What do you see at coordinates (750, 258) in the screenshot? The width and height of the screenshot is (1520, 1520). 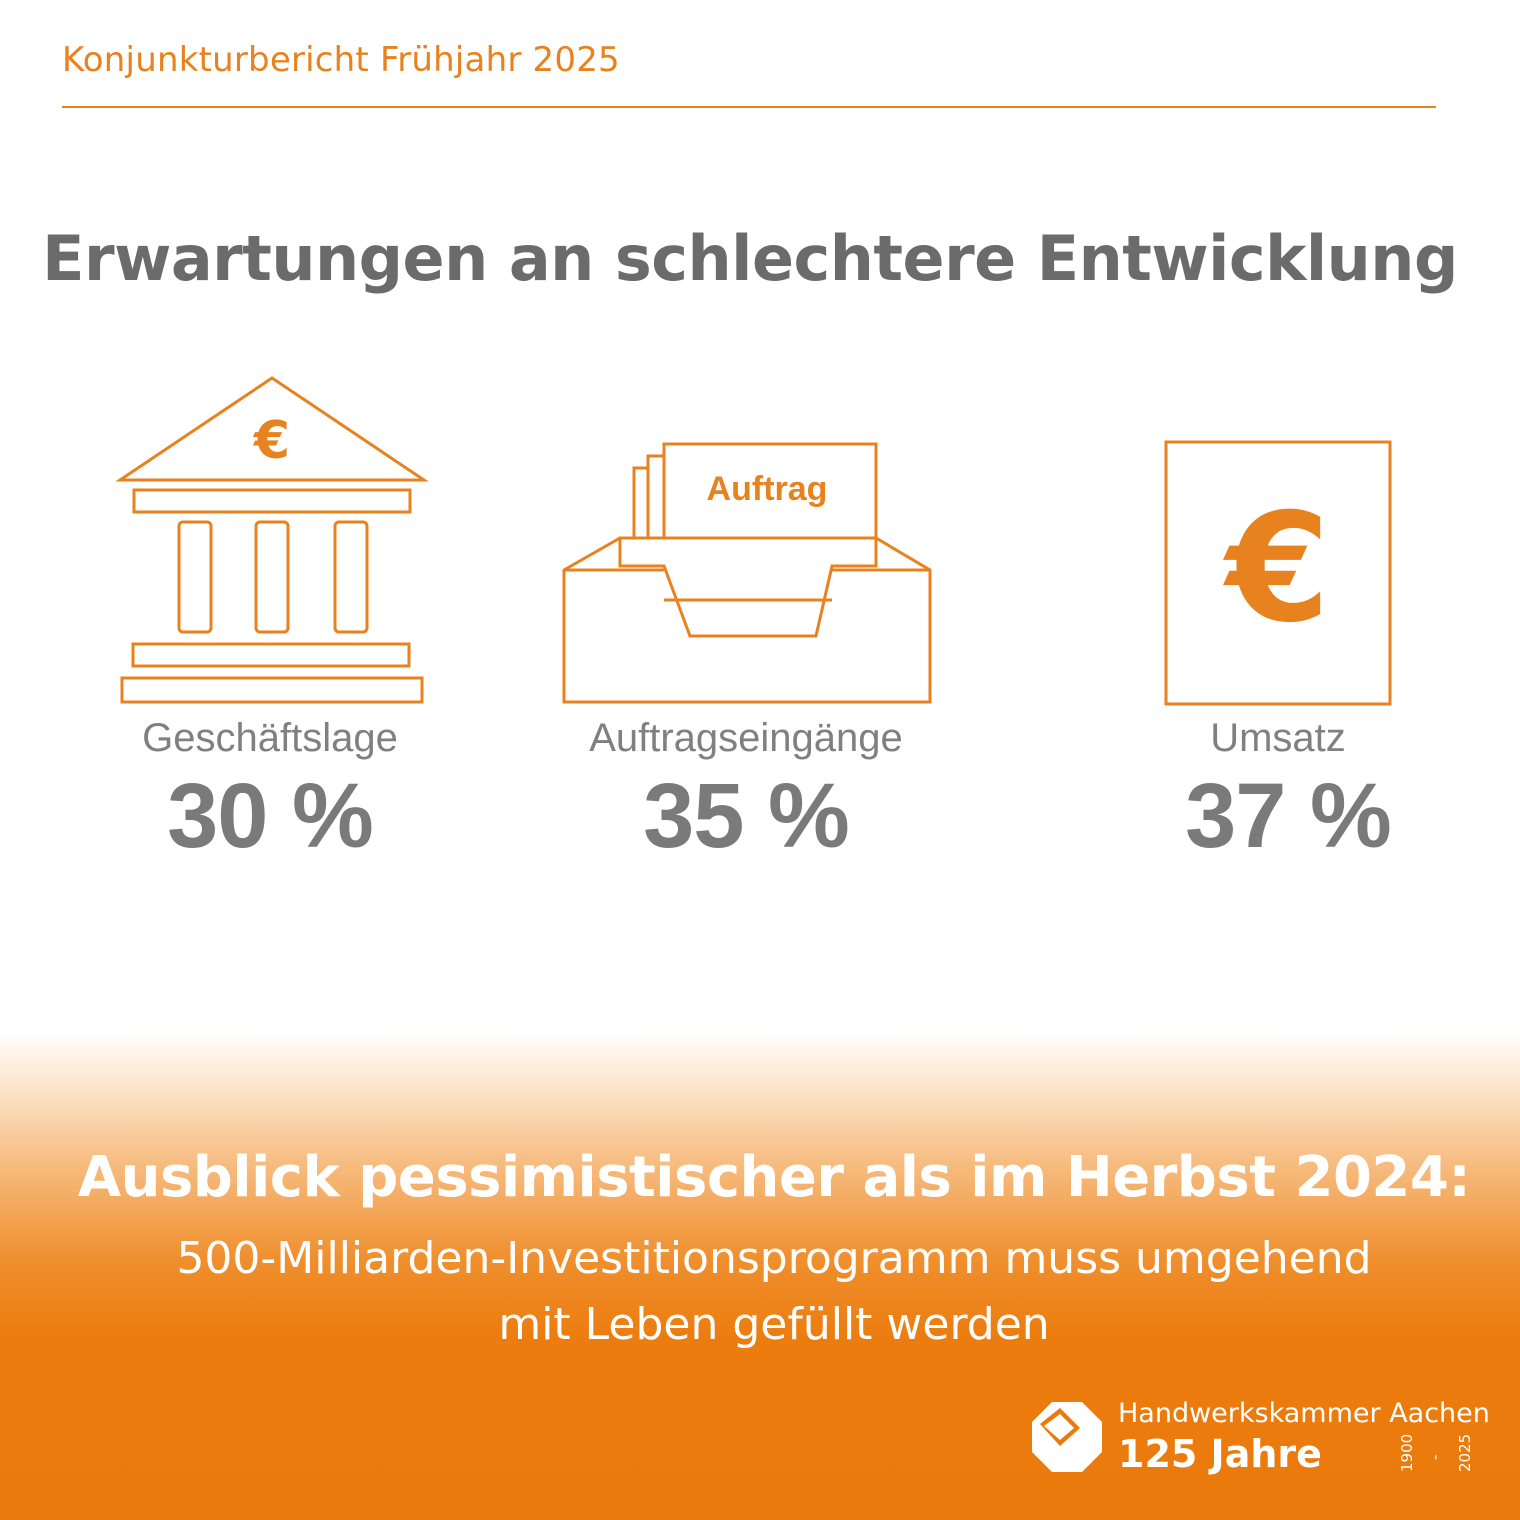 I see `headline: Erwartungen an schlechtere Entwicklung` at bounding box center [750, 258].